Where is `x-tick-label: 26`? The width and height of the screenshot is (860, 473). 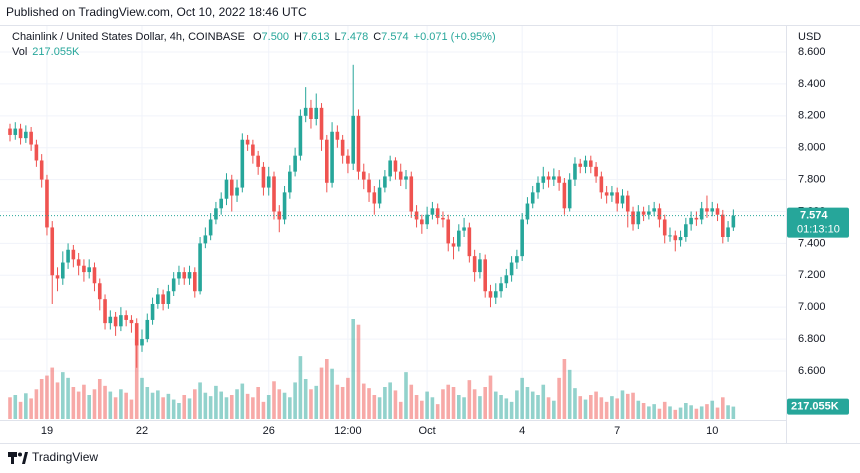 x-tick-label: 26 is located at coordinates (269, 431).